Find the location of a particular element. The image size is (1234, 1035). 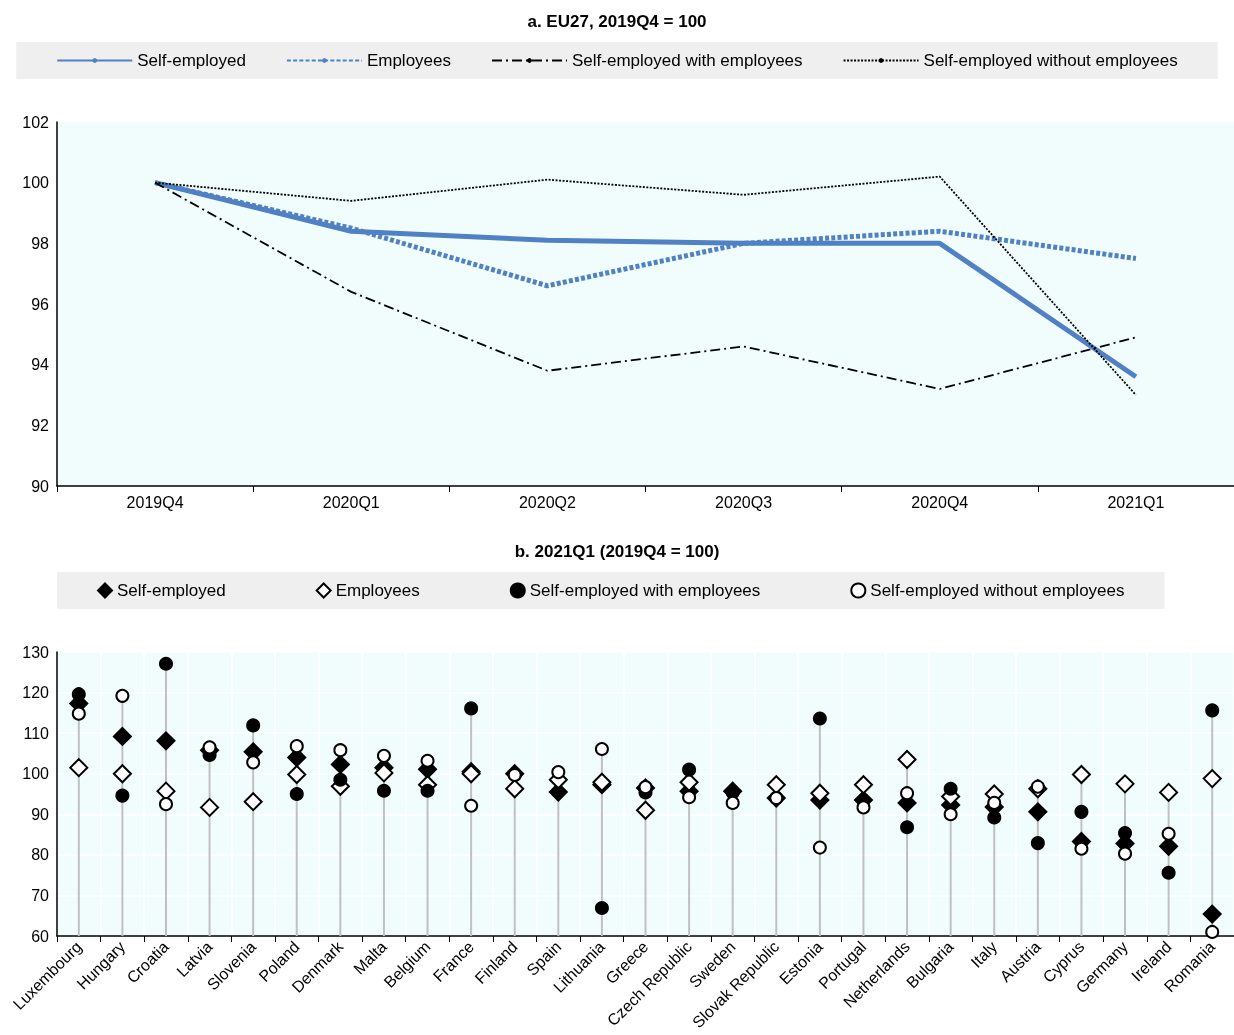

y-tick-label: 102 is located at coordinates (36, 122).